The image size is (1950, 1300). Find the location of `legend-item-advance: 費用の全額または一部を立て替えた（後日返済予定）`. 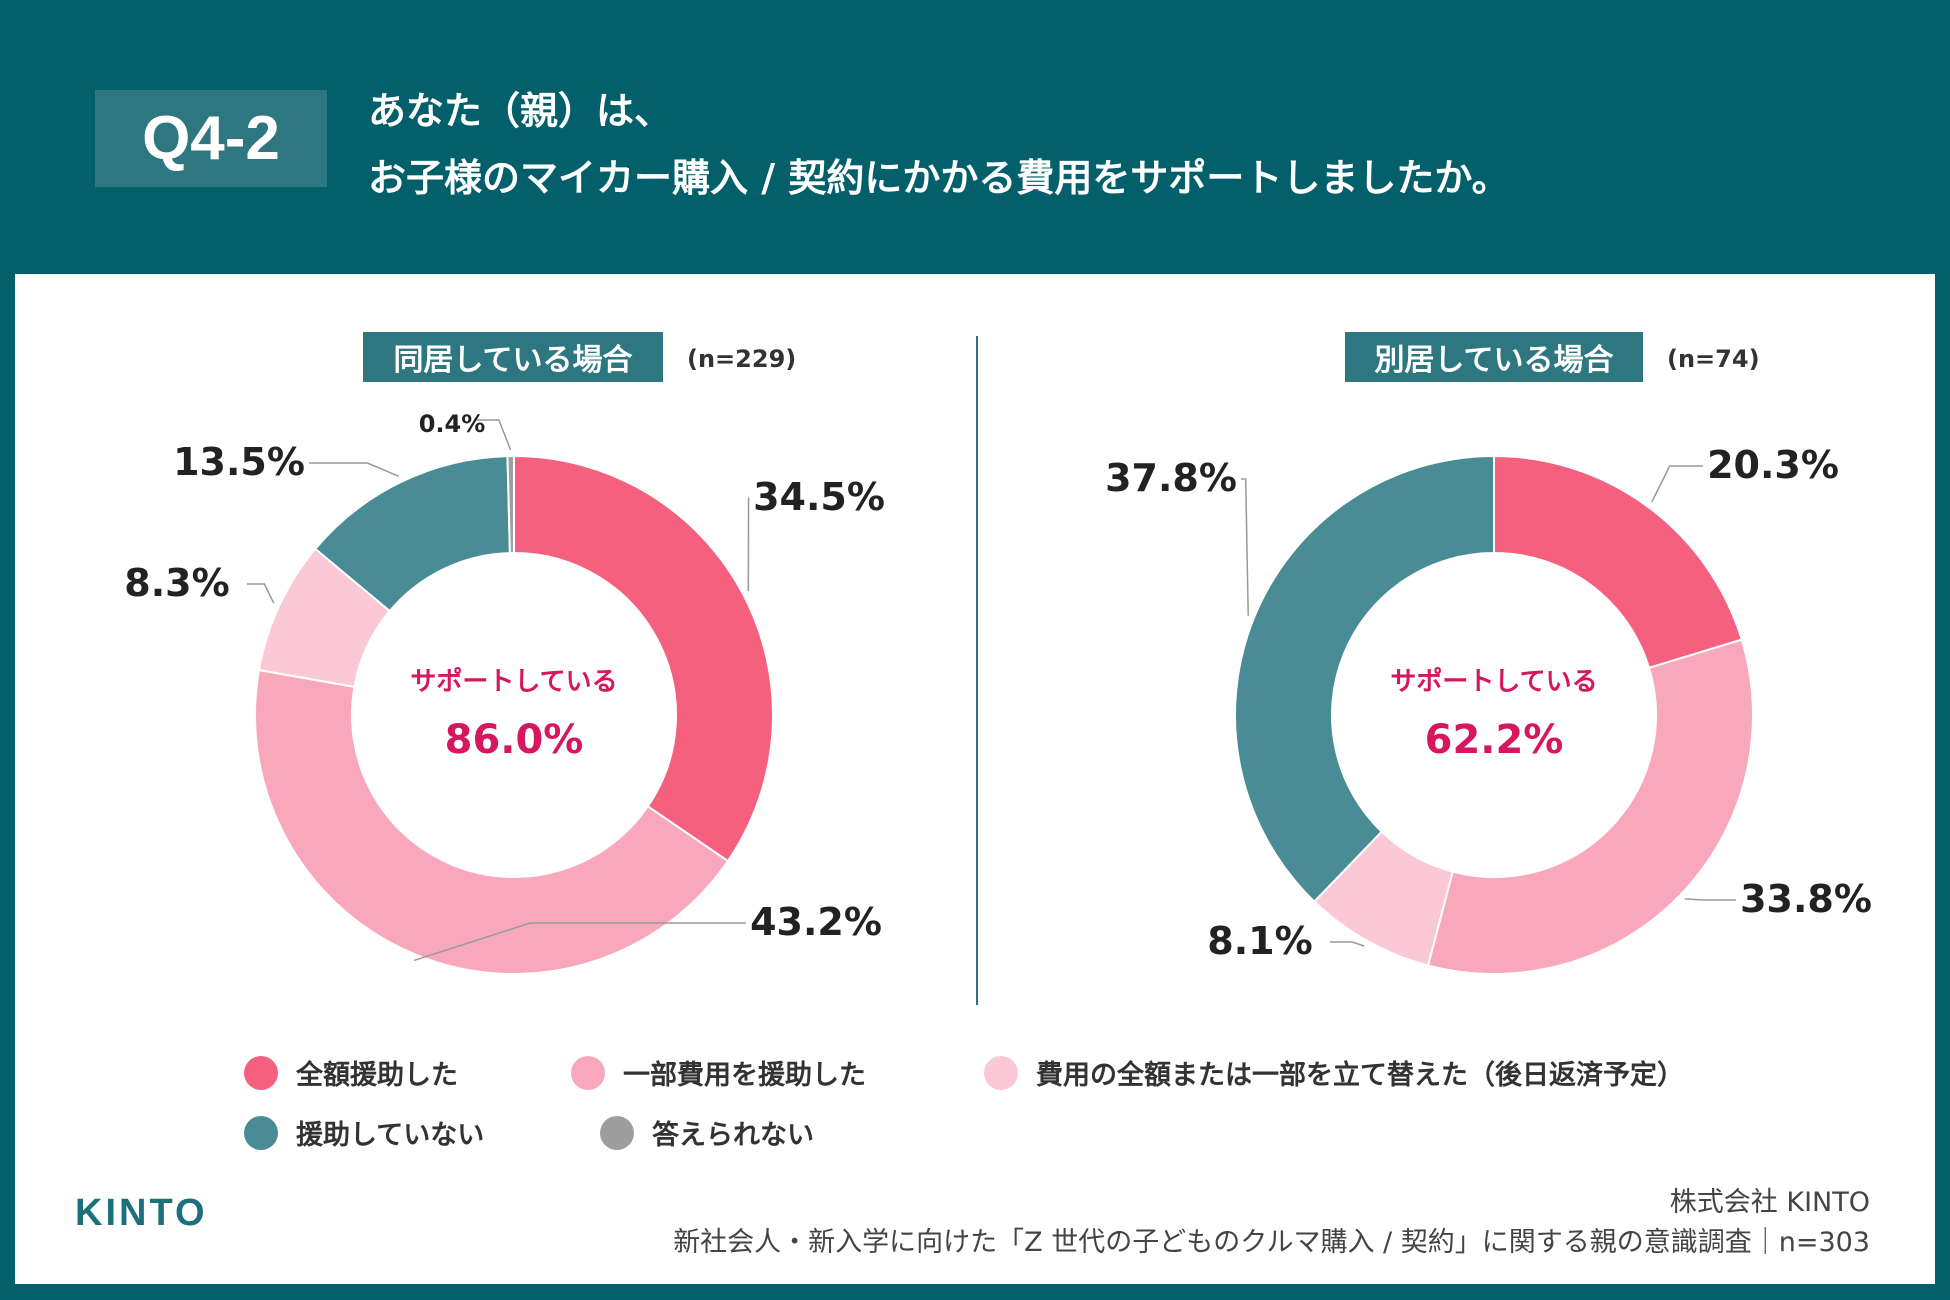

legend-item-advance: 費用の全額または一部を立て替えた（後日返済予定） is located at coordinates (1334, 1072).